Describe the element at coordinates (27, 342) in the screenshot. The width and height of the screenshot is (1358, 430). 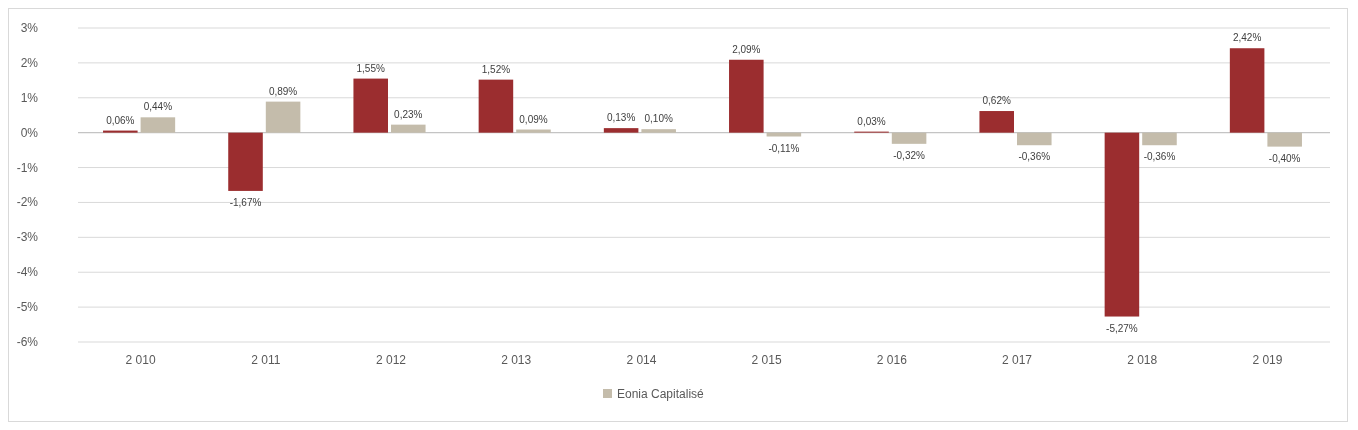
I see `y-tick-label: -6%` at that location.